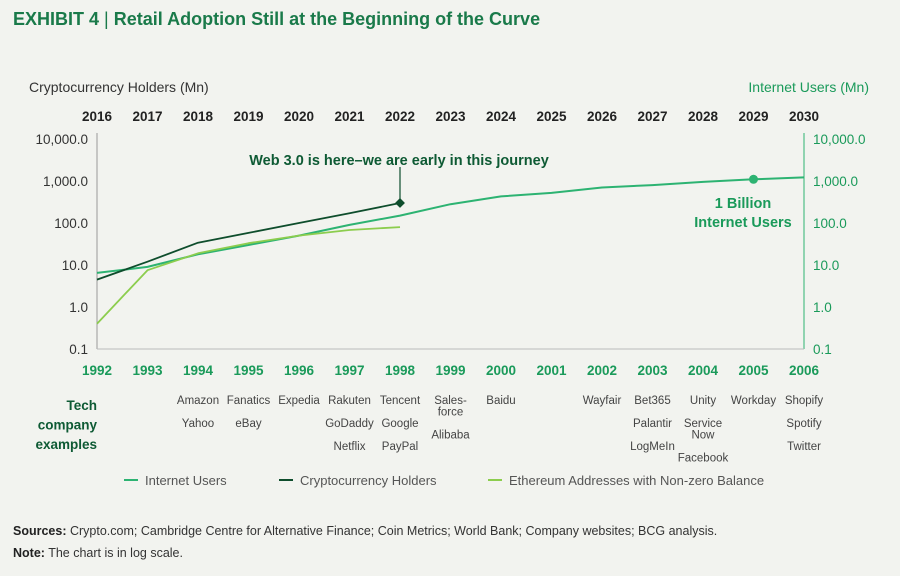 Image resolution: width=900 pixels, height=576 pixels. Describe the element at coordinates (400, 370) in the screenshot. I see `bottom-x-tick-label: 1998` at that location.